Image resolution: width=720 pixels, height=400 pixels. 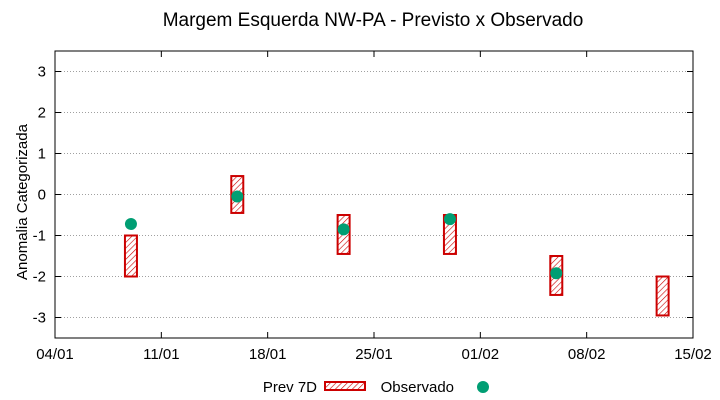 What do you see at coordinates (417, 387) in the screenshot?
I see `legend-label-observado: Observado` at bounding box center [417, 387].